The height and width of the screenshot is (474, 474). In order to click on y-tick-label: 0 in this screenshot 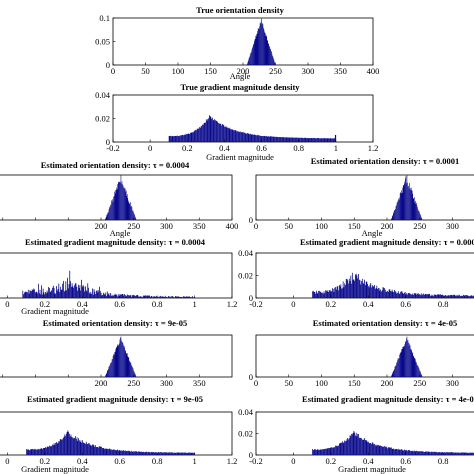, I will do `click(251, 298)`.